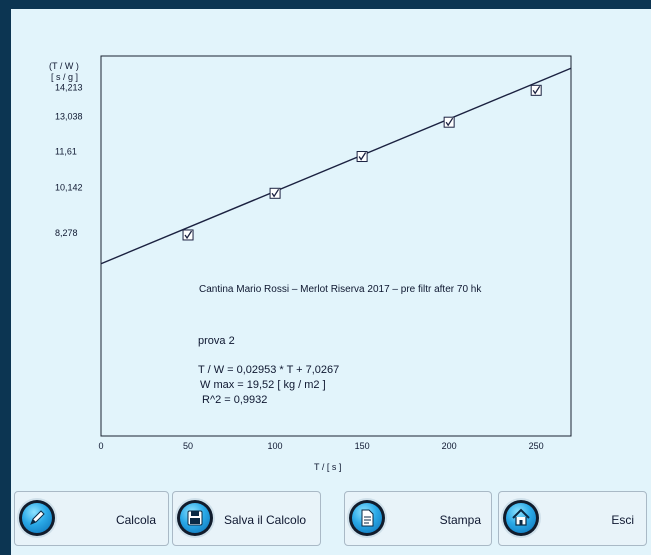 The width and height of the screenshot is (651, 555). What do you see at coordinates (320, 446) in the screenshot?
I see `x-tick-labels: 0 50 100 150 200 250` at bounding box center [320, 446].